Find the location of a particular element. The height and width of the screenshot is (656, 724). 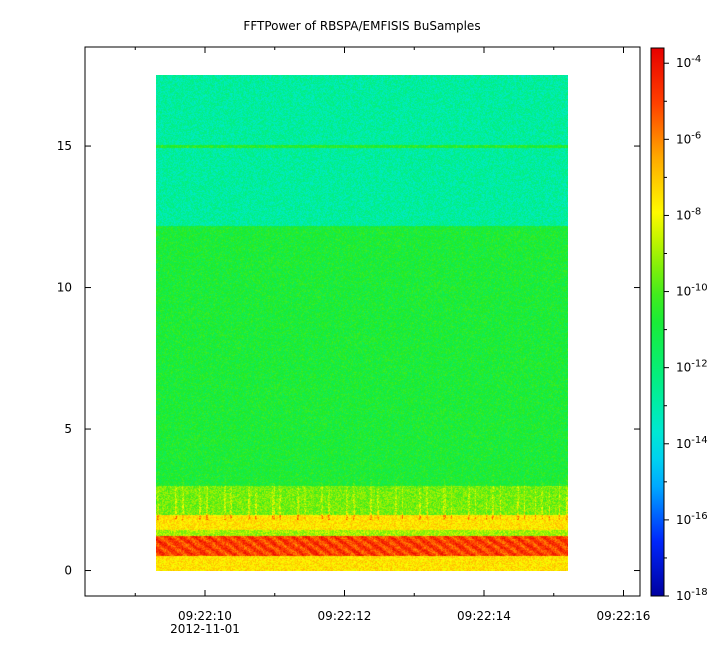

colorbar-tick-label: 10⁻¹⁴ is located at coordinates (692, 443).